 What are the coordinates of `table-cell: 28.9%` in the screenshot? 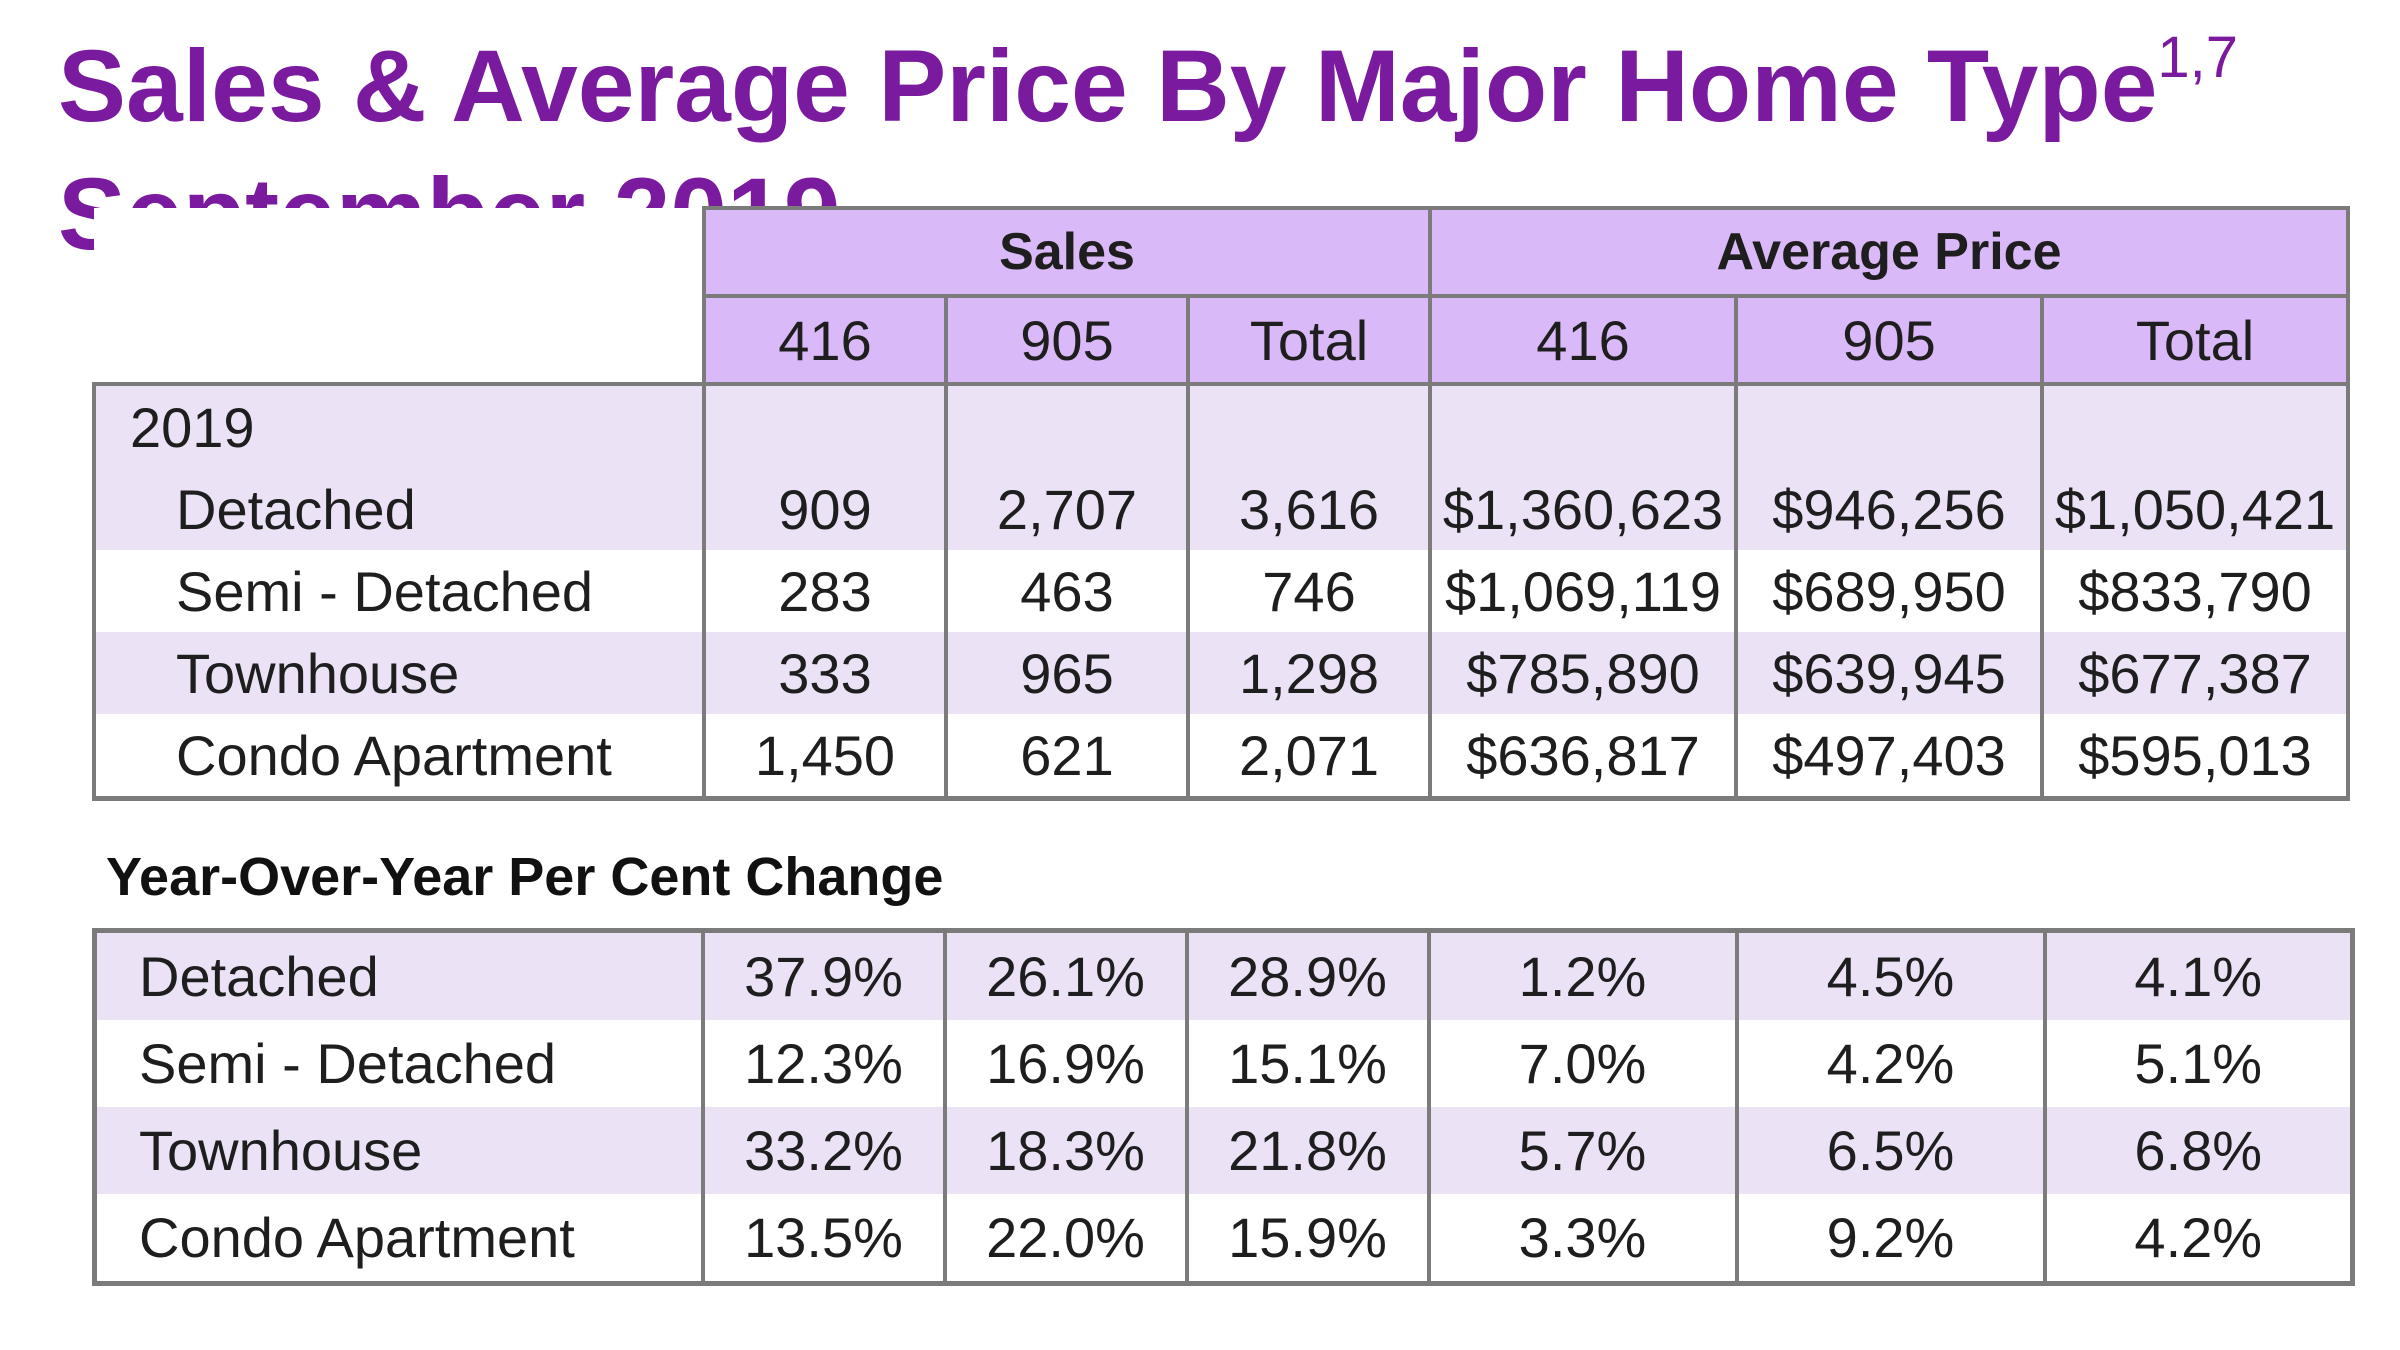 It's located at (1307, 975).